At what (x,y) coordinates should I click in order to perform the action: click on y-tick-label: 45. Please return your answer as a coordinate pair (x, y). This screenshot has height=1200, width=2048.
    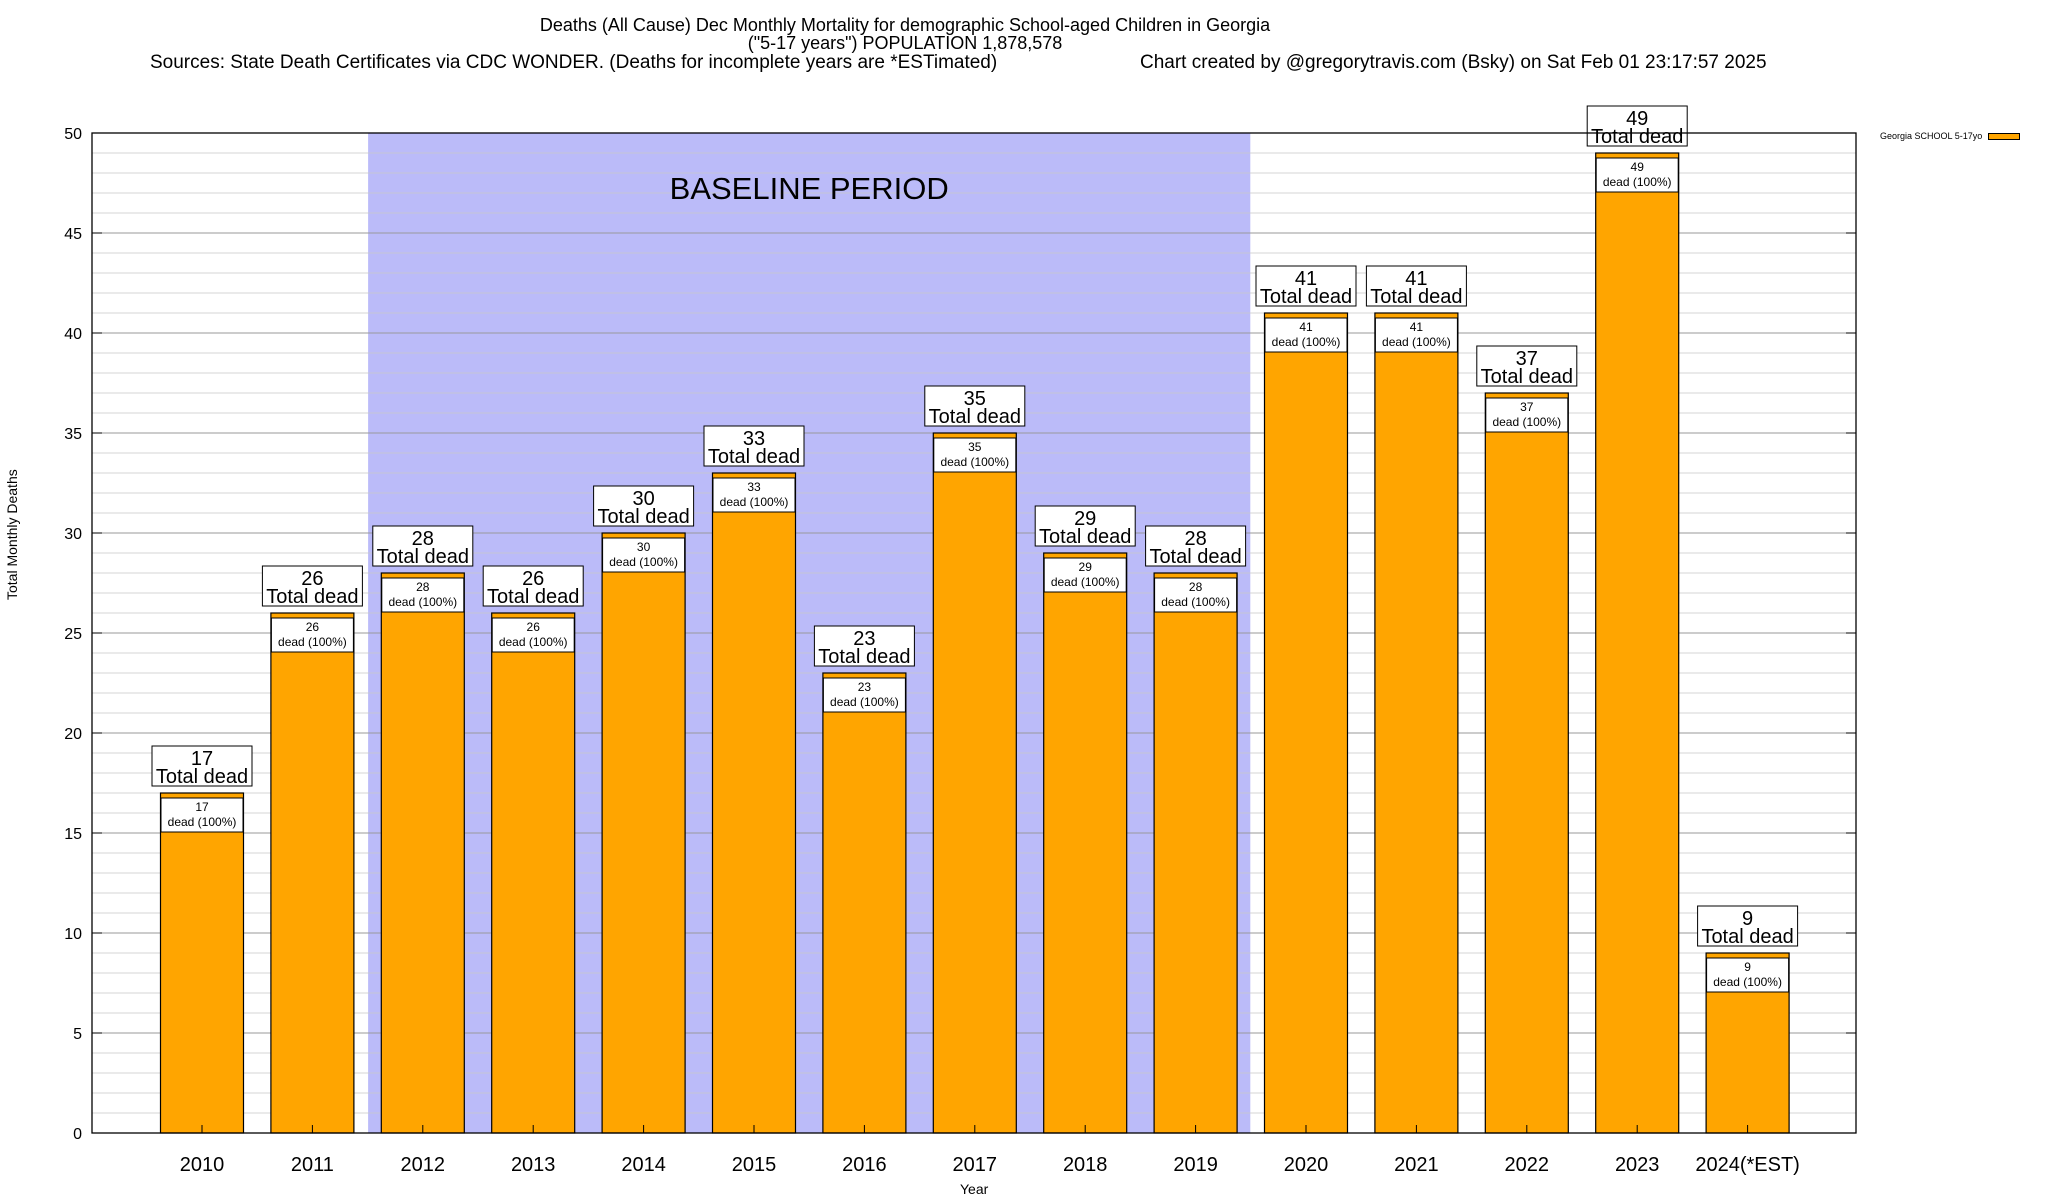
    Looking at the image, I should click on (73, 234).